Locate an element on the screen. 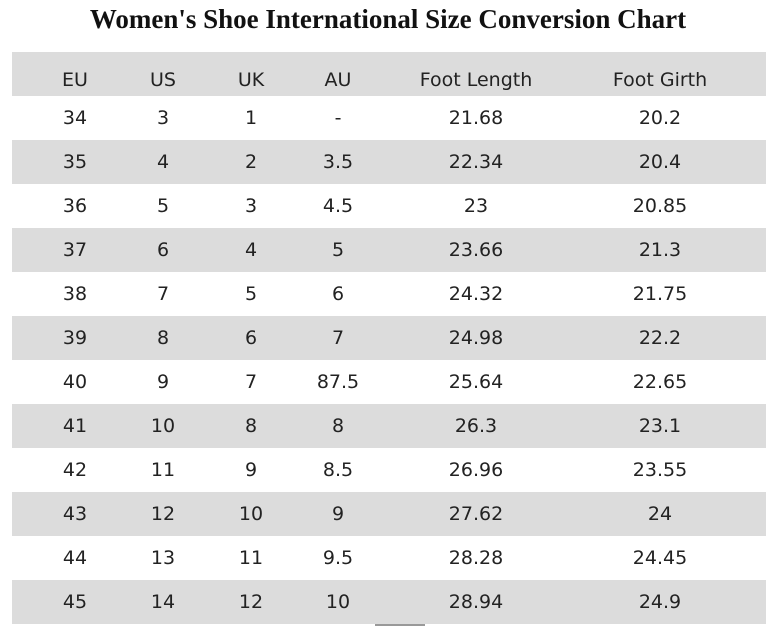  table-cell: 23.66 is located at coordinates (476, 250).